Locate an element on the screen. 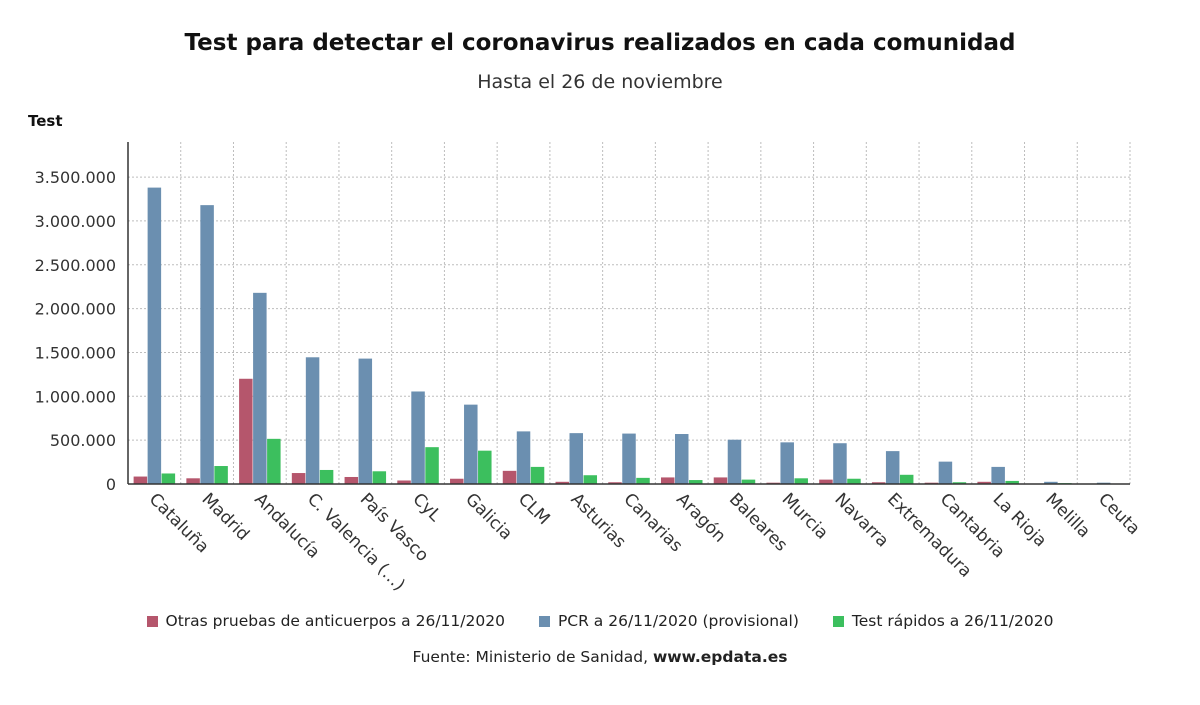 Image resolution: width=1200 pixels, height=705 pixels. y-tick-label: 3.000.000 is located at coordinates (75, 221).